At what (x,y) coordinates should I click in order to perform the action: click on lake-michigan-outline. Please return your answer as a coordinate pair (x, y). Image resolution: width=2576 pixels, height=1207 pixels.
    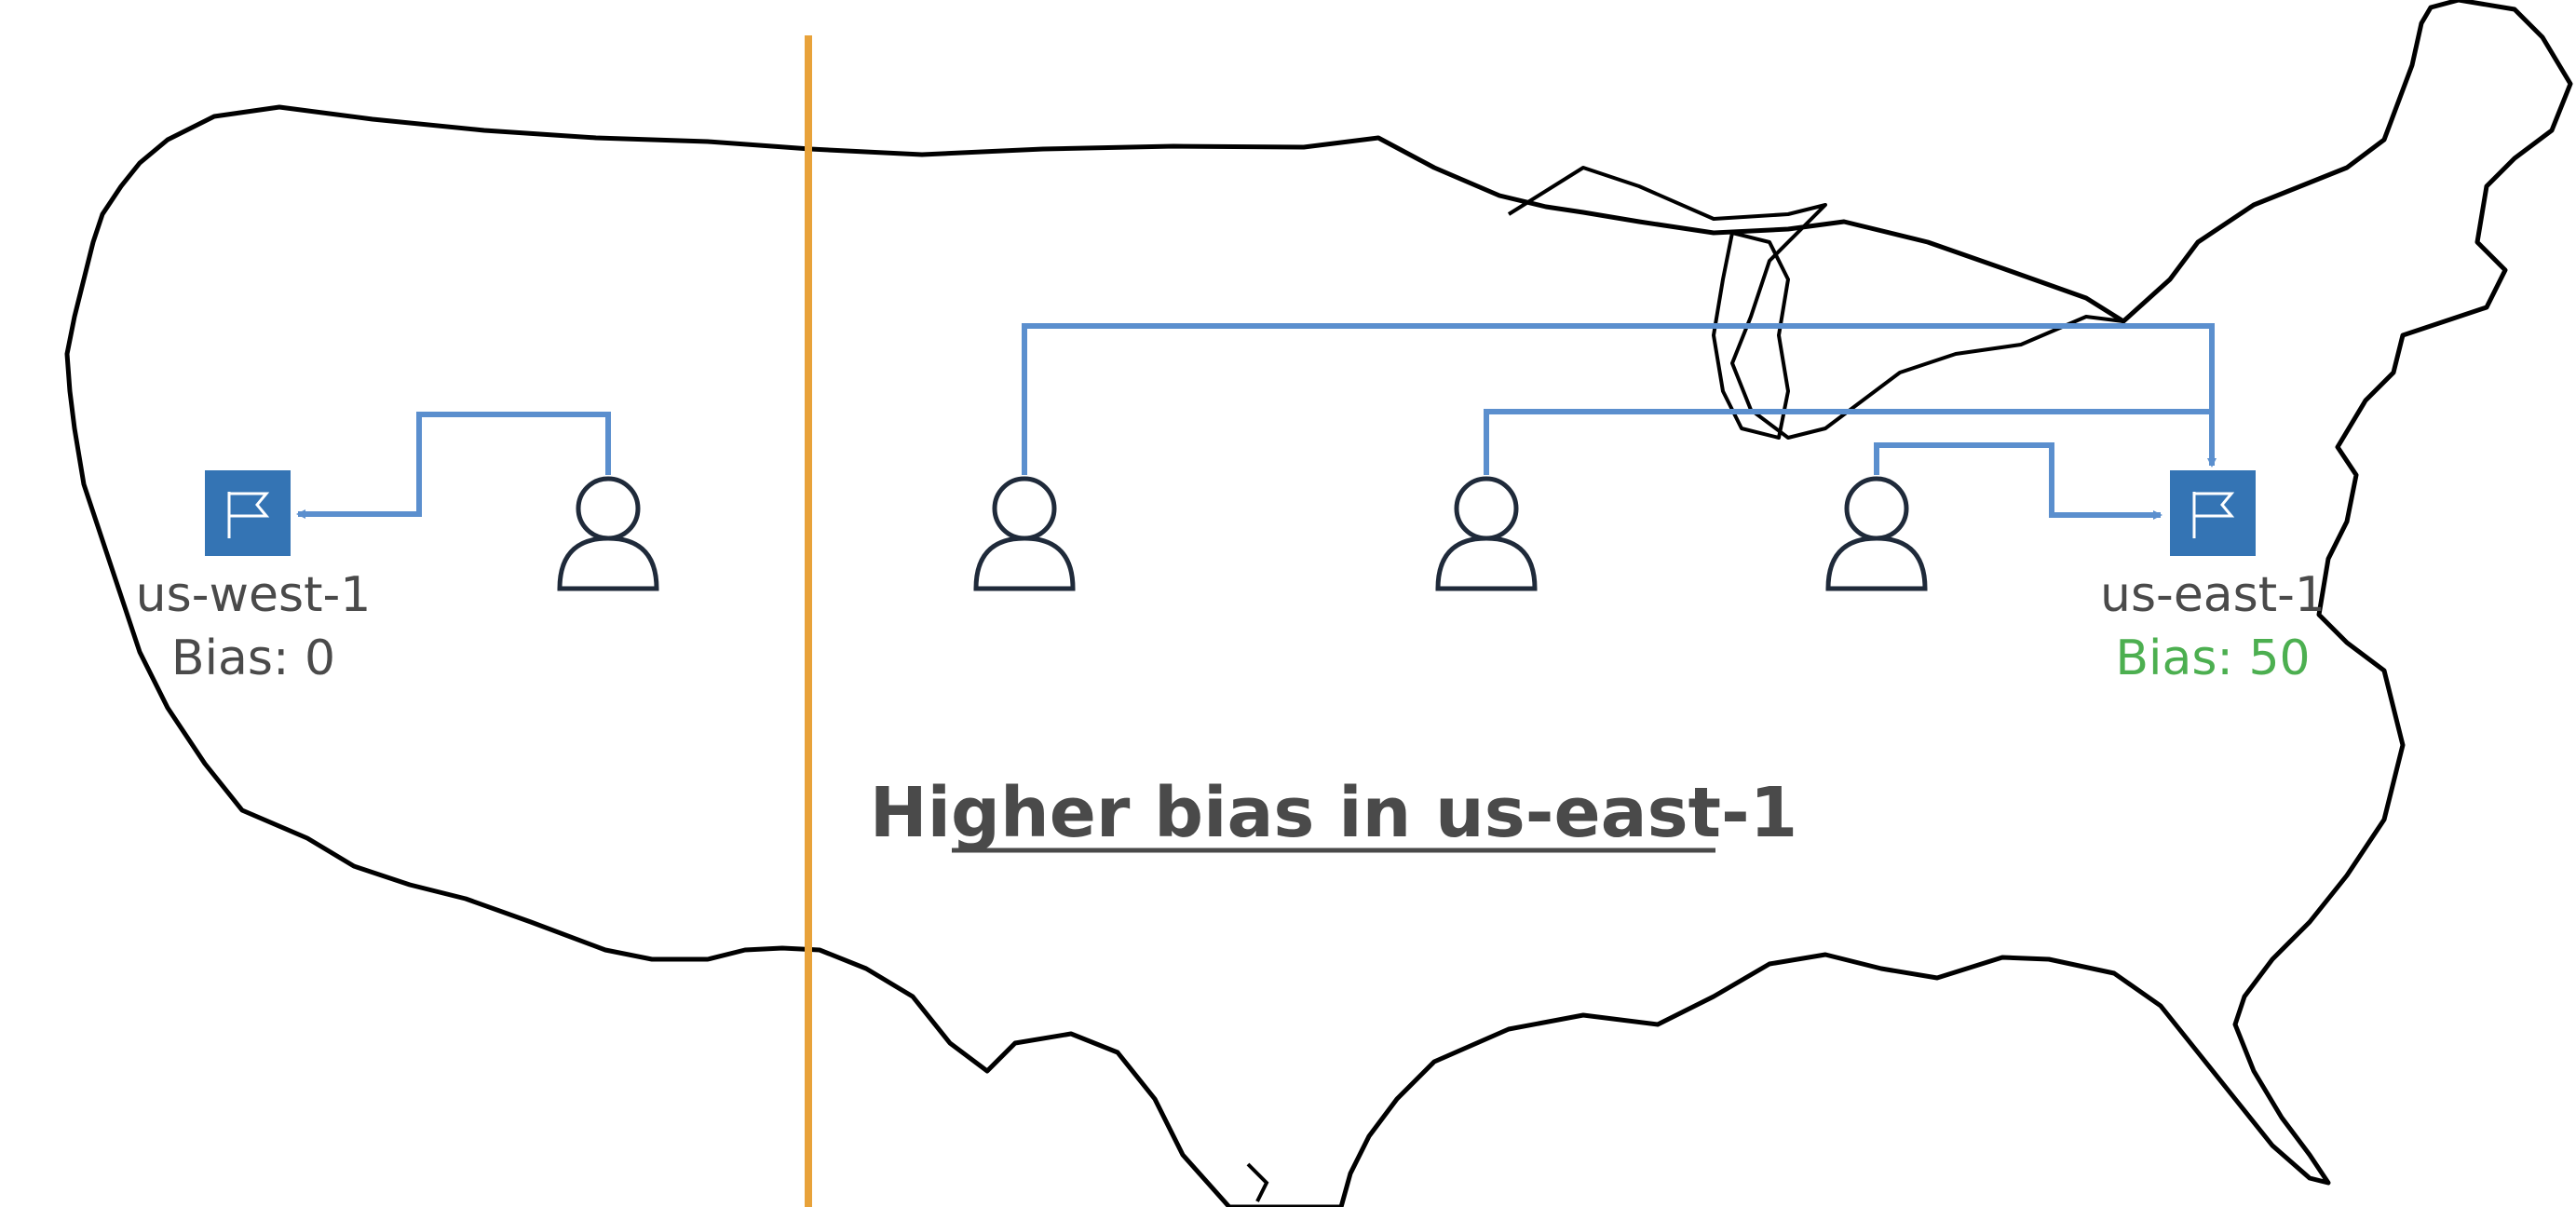
    Looking at the image, I should click on (1751, 336).